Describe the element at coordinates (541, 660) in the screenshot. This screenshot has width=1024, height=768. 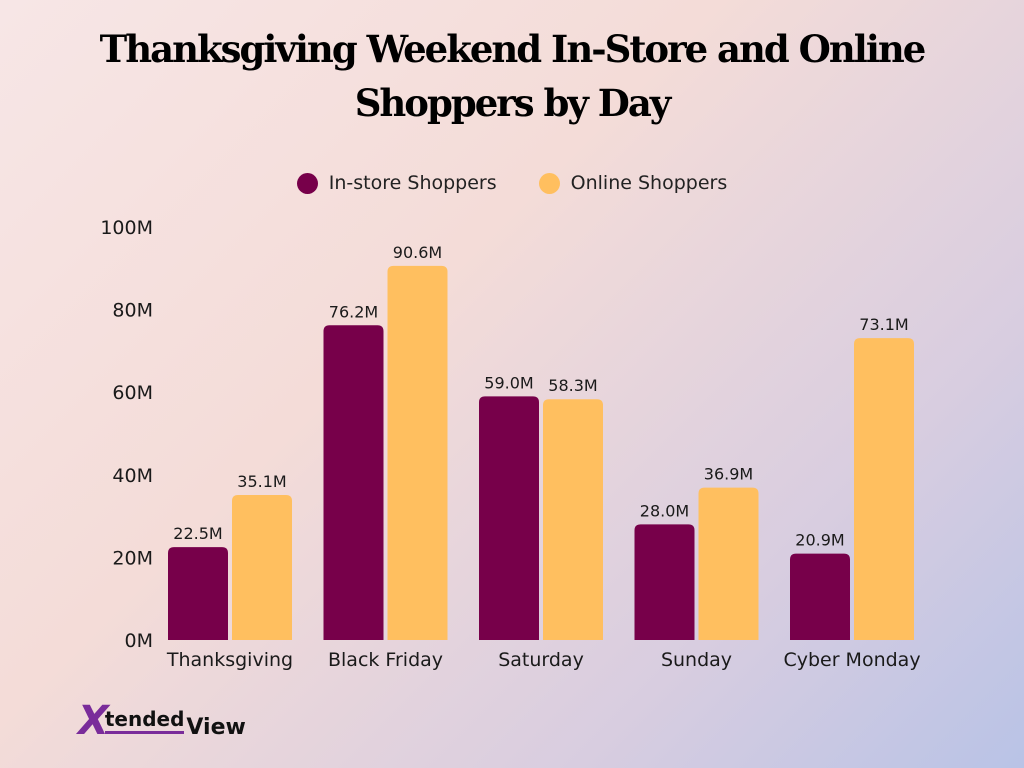
I see `x-tick-label: Saturday` at that location.